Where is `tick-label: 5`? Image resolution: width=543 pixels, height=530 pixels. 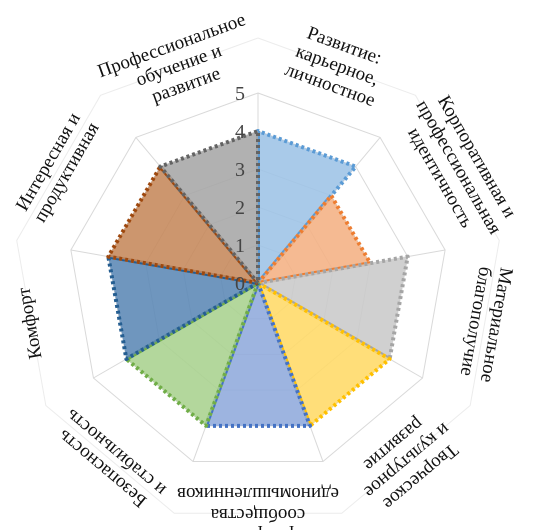
tick-label: 5 is located at coordinates (240, 94).